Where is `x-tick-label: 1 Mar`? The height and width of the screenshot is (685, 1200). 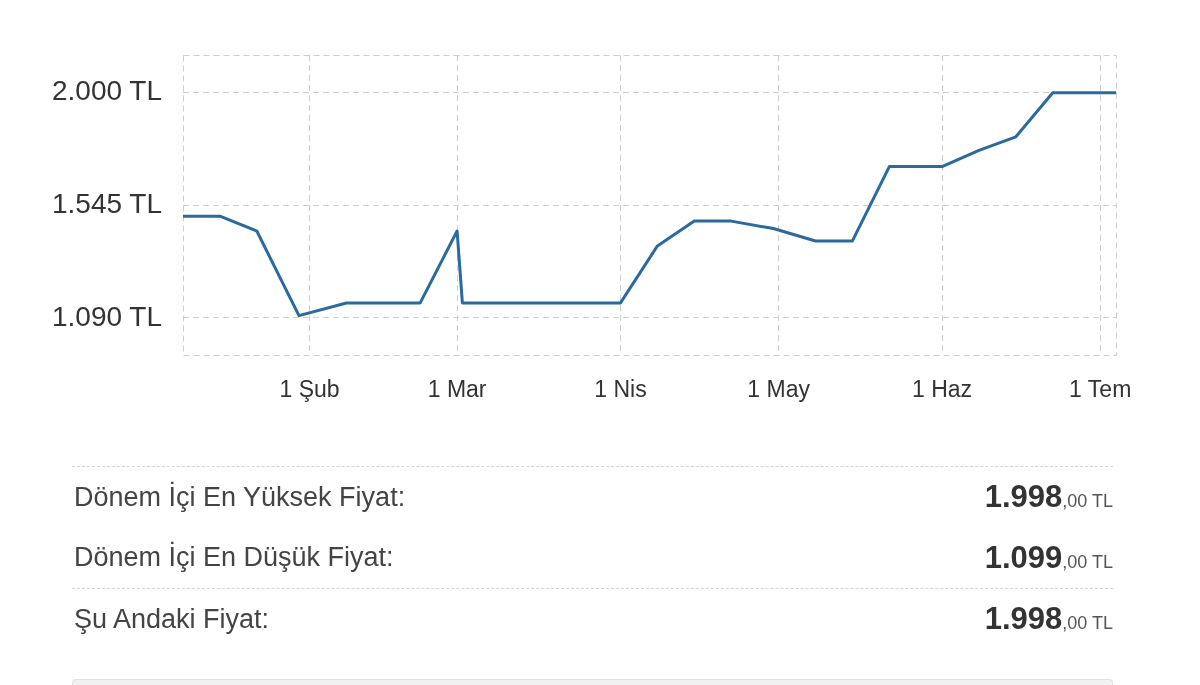 x-tick-label: 1 Mar is located at coordinates (457, 389).